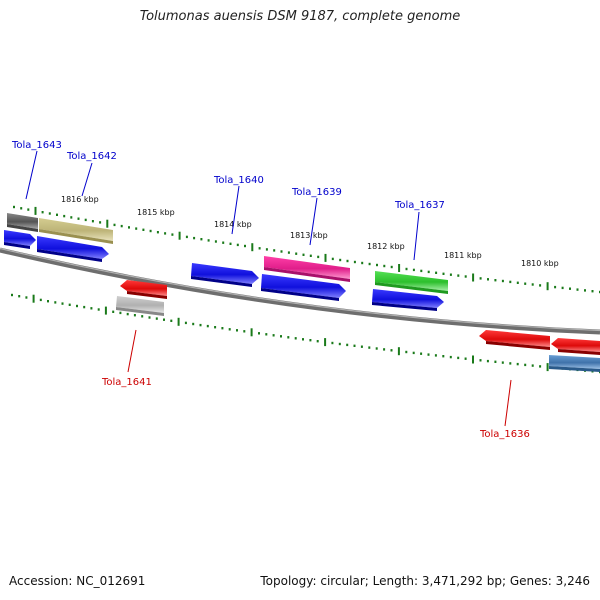 The image size is (600, 600). What do you see at coordinates (419, 205) in the screenshot?
I see `gene-label: Tola_1637` at bounding box center [419, 205].